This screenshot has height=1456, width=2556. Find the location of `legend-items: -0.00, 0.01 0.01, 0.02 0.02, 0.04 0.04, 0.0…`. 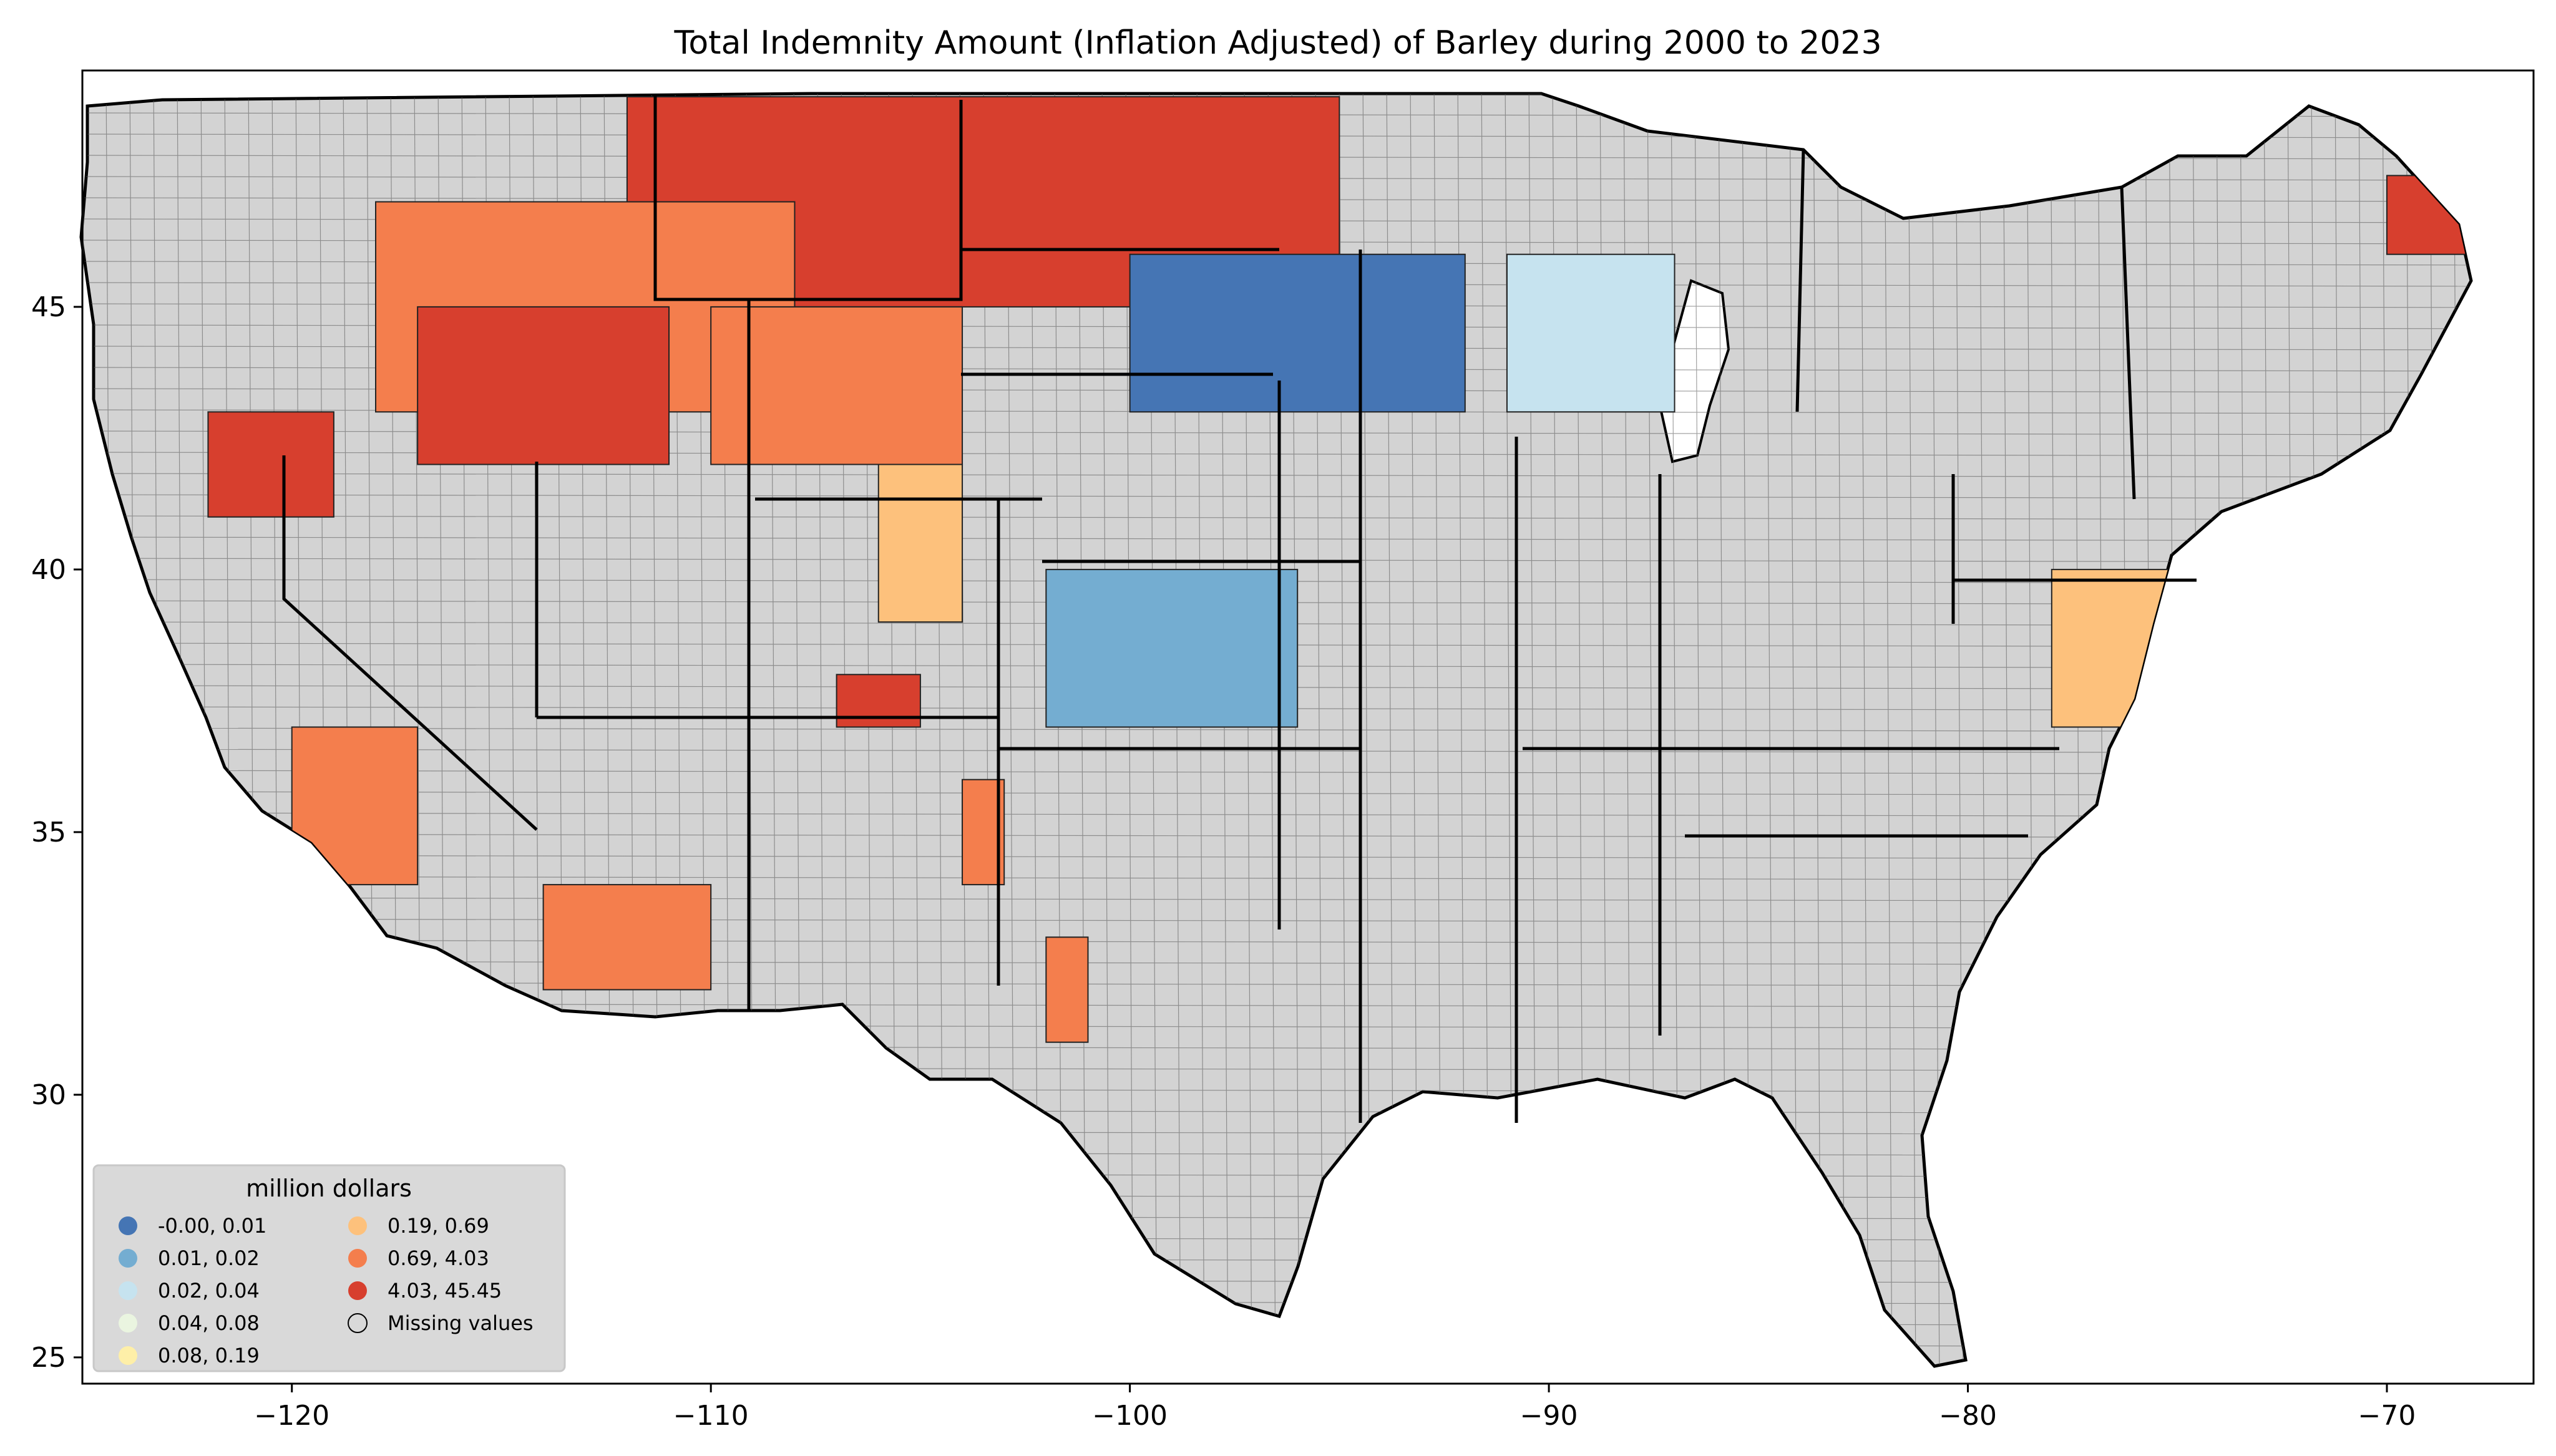

legend-items: -0.00, 0.01 0.01, 0.02 0.02, 0.04 0.04, 0.0… is located at coordinates (327, 1291).